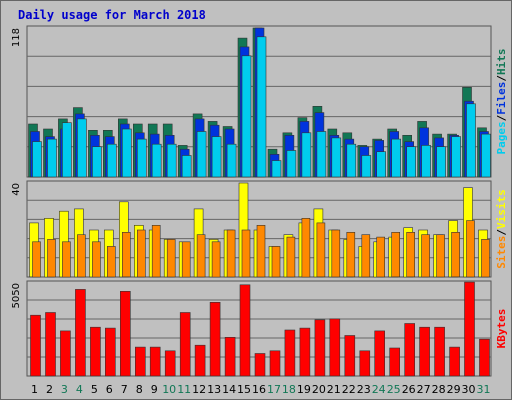  What do you see at coordinates (289, 389) in the screenshot?
I see `x-tick-label-day-18: 18` at bounding box center [289, 389].